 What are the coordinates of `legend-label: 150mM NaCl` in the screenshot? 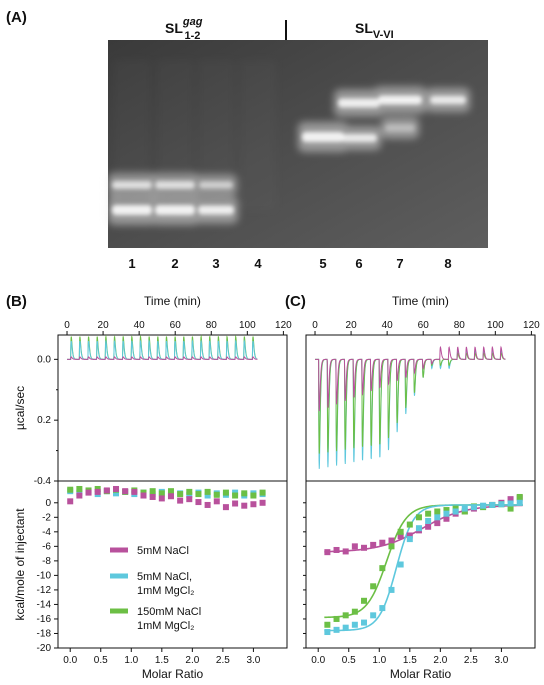 It's located at (169, 612).